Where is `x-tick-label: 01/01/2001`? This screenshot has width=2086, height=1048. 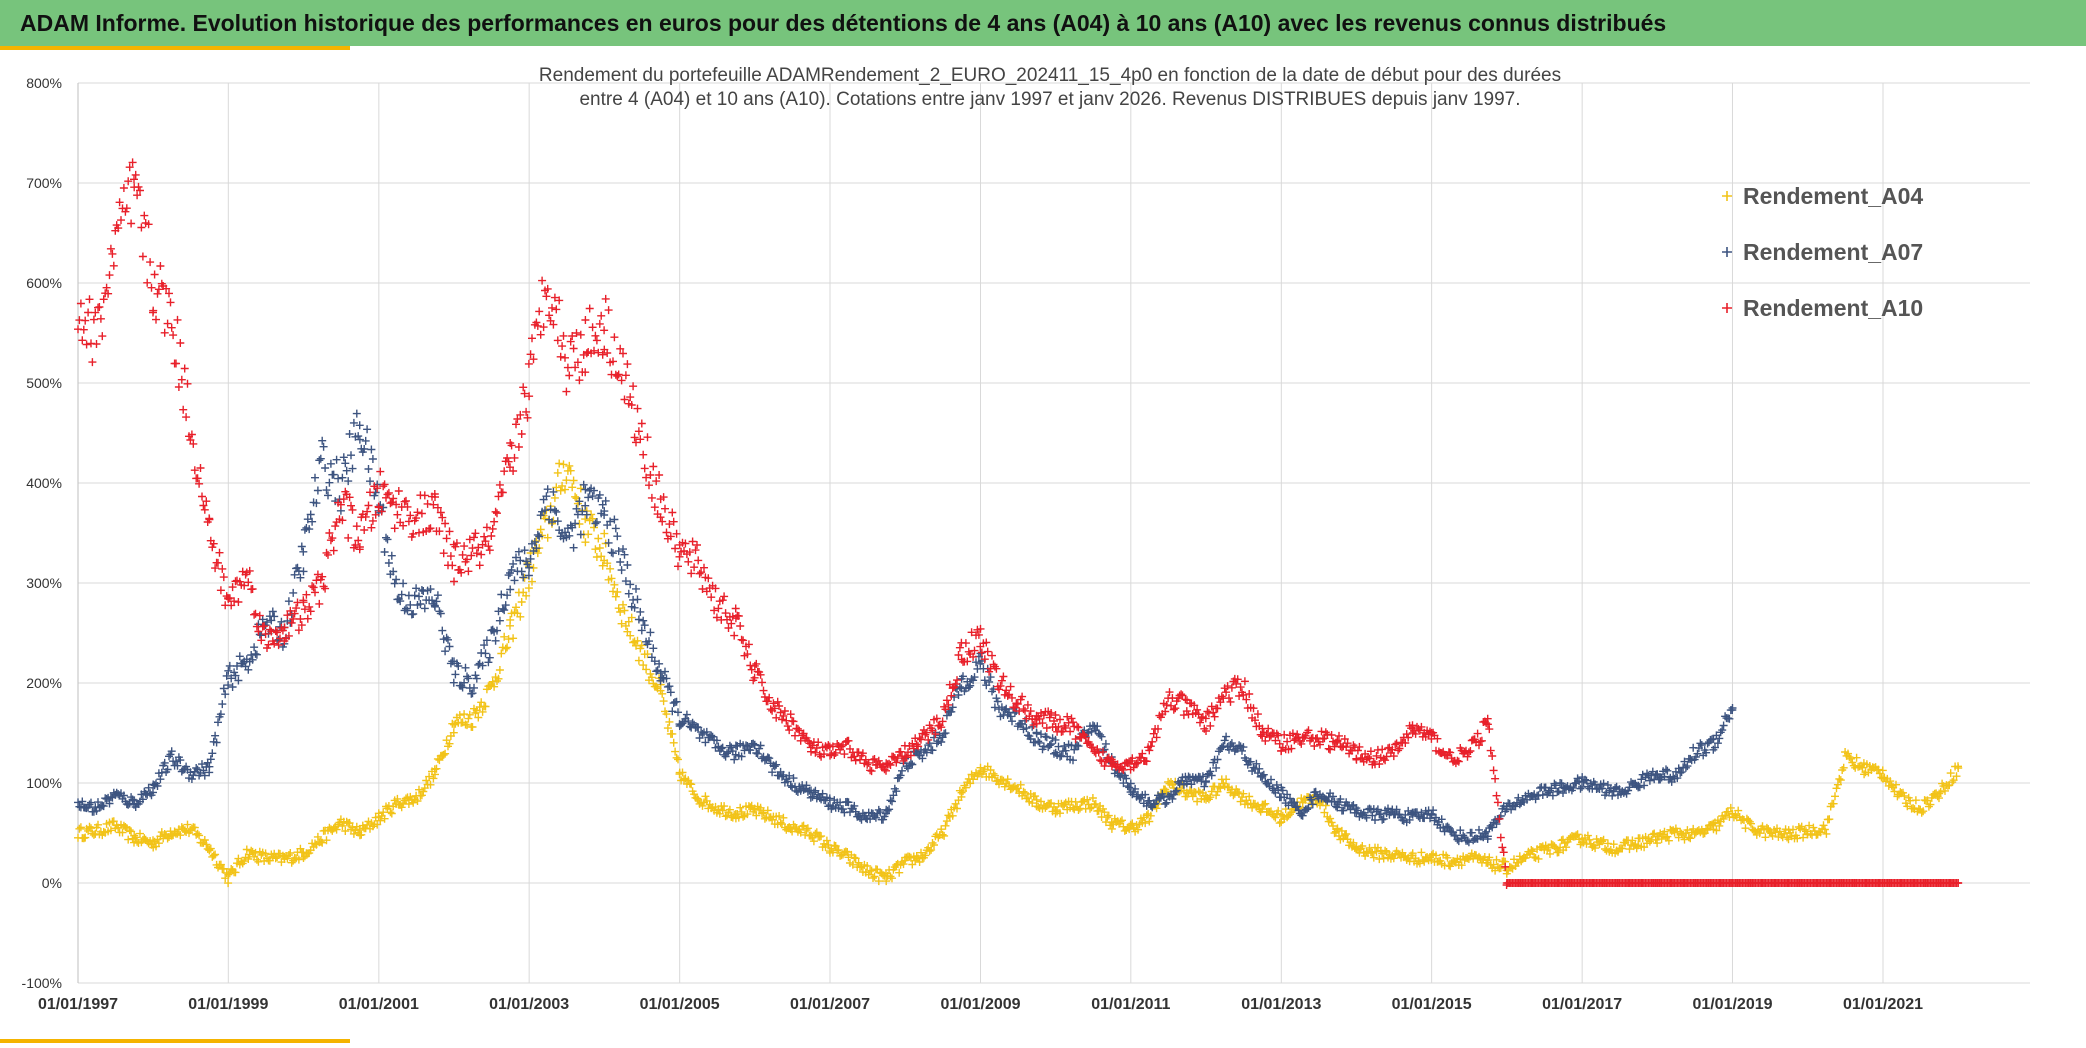 x-tick-label: 01/01/2001 is located at coordinates (379, 1004).